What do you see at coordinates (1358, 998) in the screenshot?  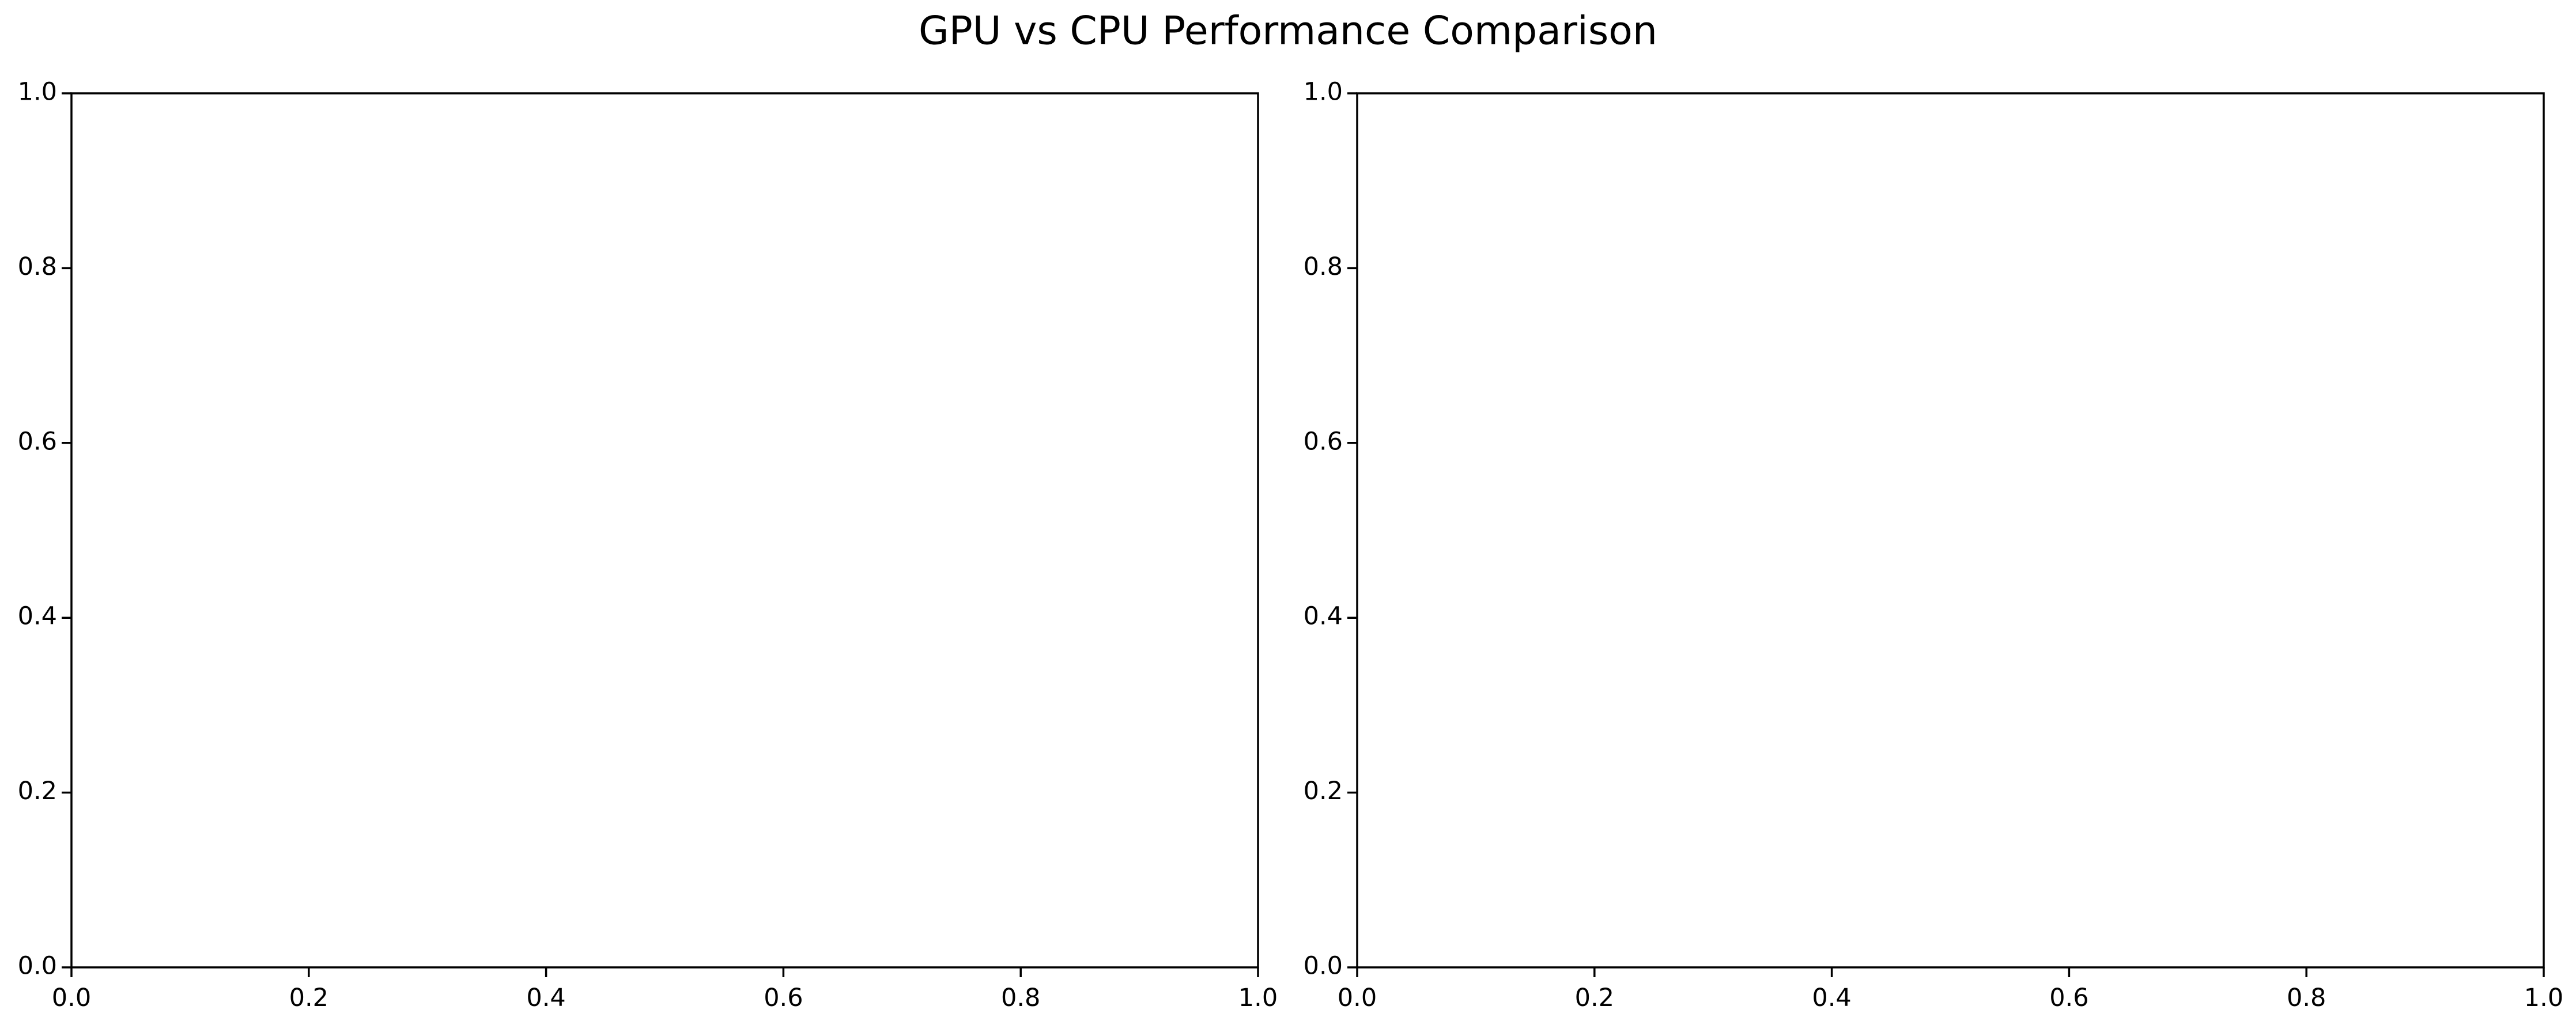 I see `right-x-tick-label: 0.0` at bounding box center [1358, 998].